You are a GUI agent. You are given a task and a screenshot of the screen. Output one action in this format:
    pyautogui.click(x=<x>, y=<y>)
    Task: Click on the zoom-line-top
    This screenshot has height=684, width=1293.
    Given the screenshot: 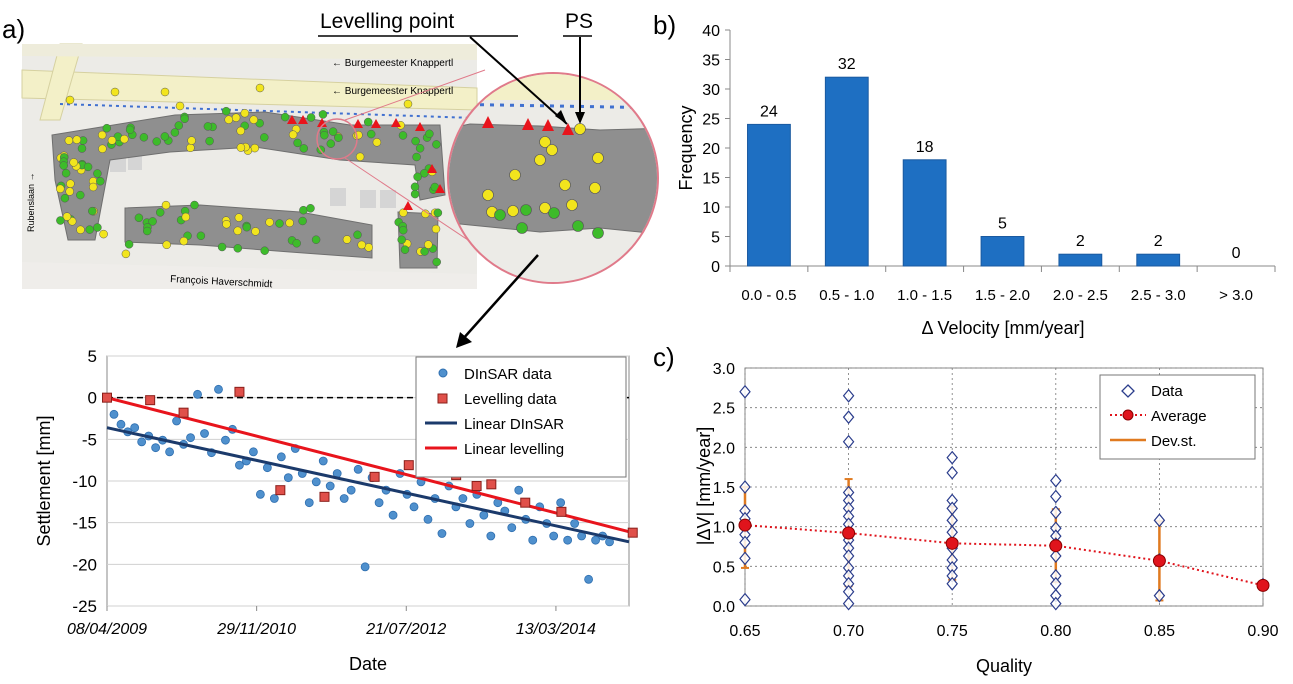 What is the action you would take?
    pyautogui.click(x=415, y=95)
    